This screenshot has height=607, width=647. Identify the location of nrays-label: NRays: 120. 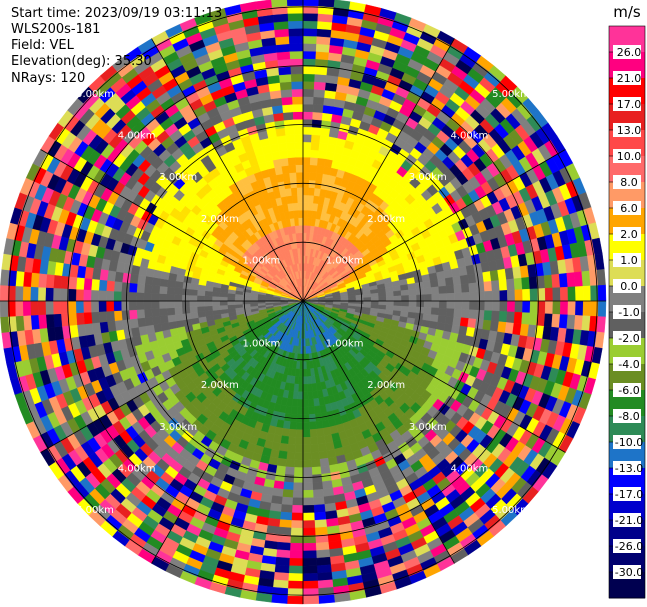
(48, 78).